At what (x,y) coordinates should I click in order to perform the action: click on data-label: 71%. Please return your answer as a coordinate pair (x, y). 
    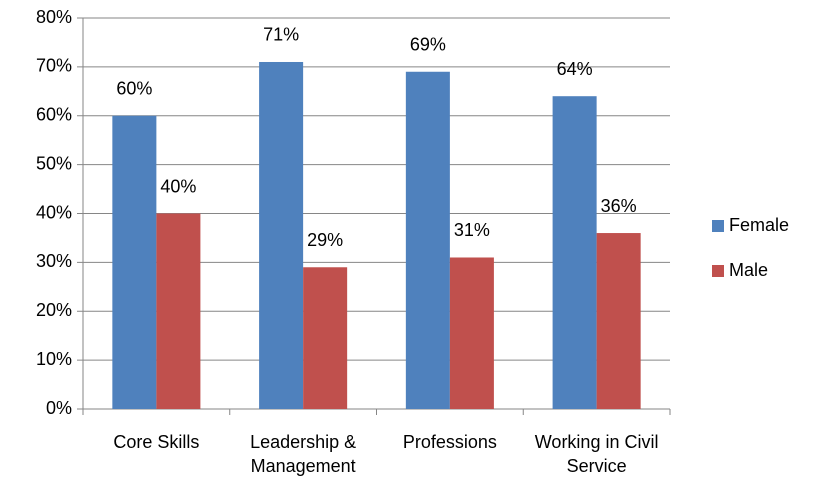
    Looking at the image, I should click on (281, 35).